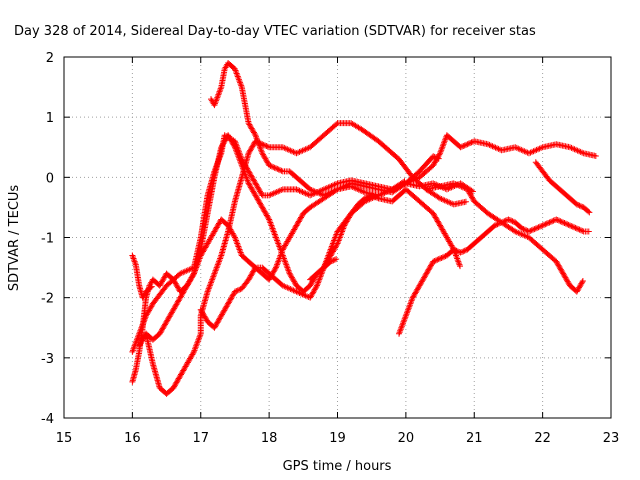  I want to click on y-tick-label: -2, so click(47, 299).